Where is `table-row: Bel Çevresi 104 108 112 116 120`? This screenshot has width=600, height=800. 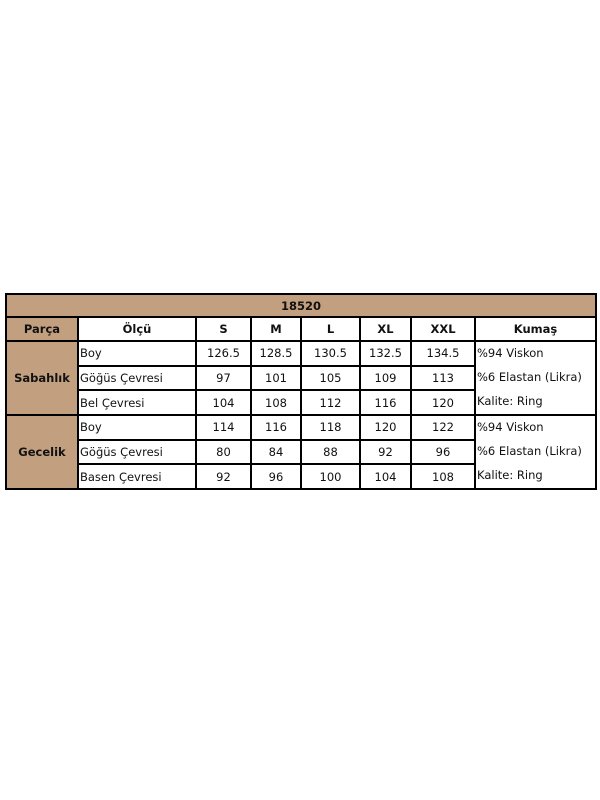
table-row: Bel Çevresi 104 108 112 116 120 is located at coordinates (301, 402).